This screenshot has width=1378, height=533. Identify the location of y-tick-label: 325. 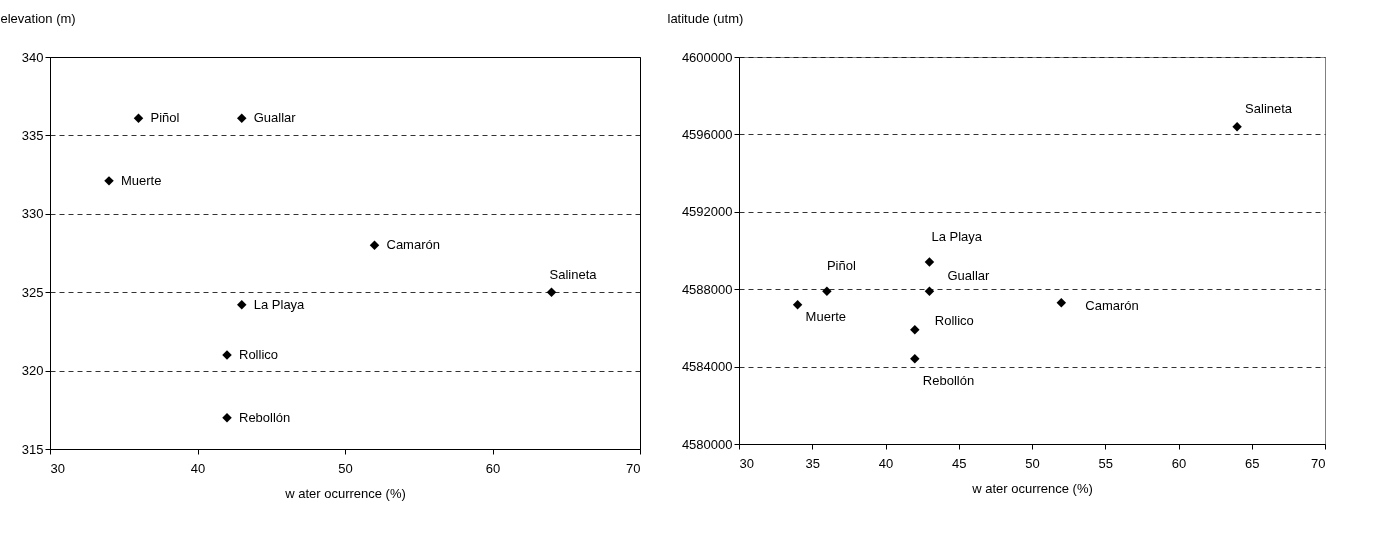
(32, 292).